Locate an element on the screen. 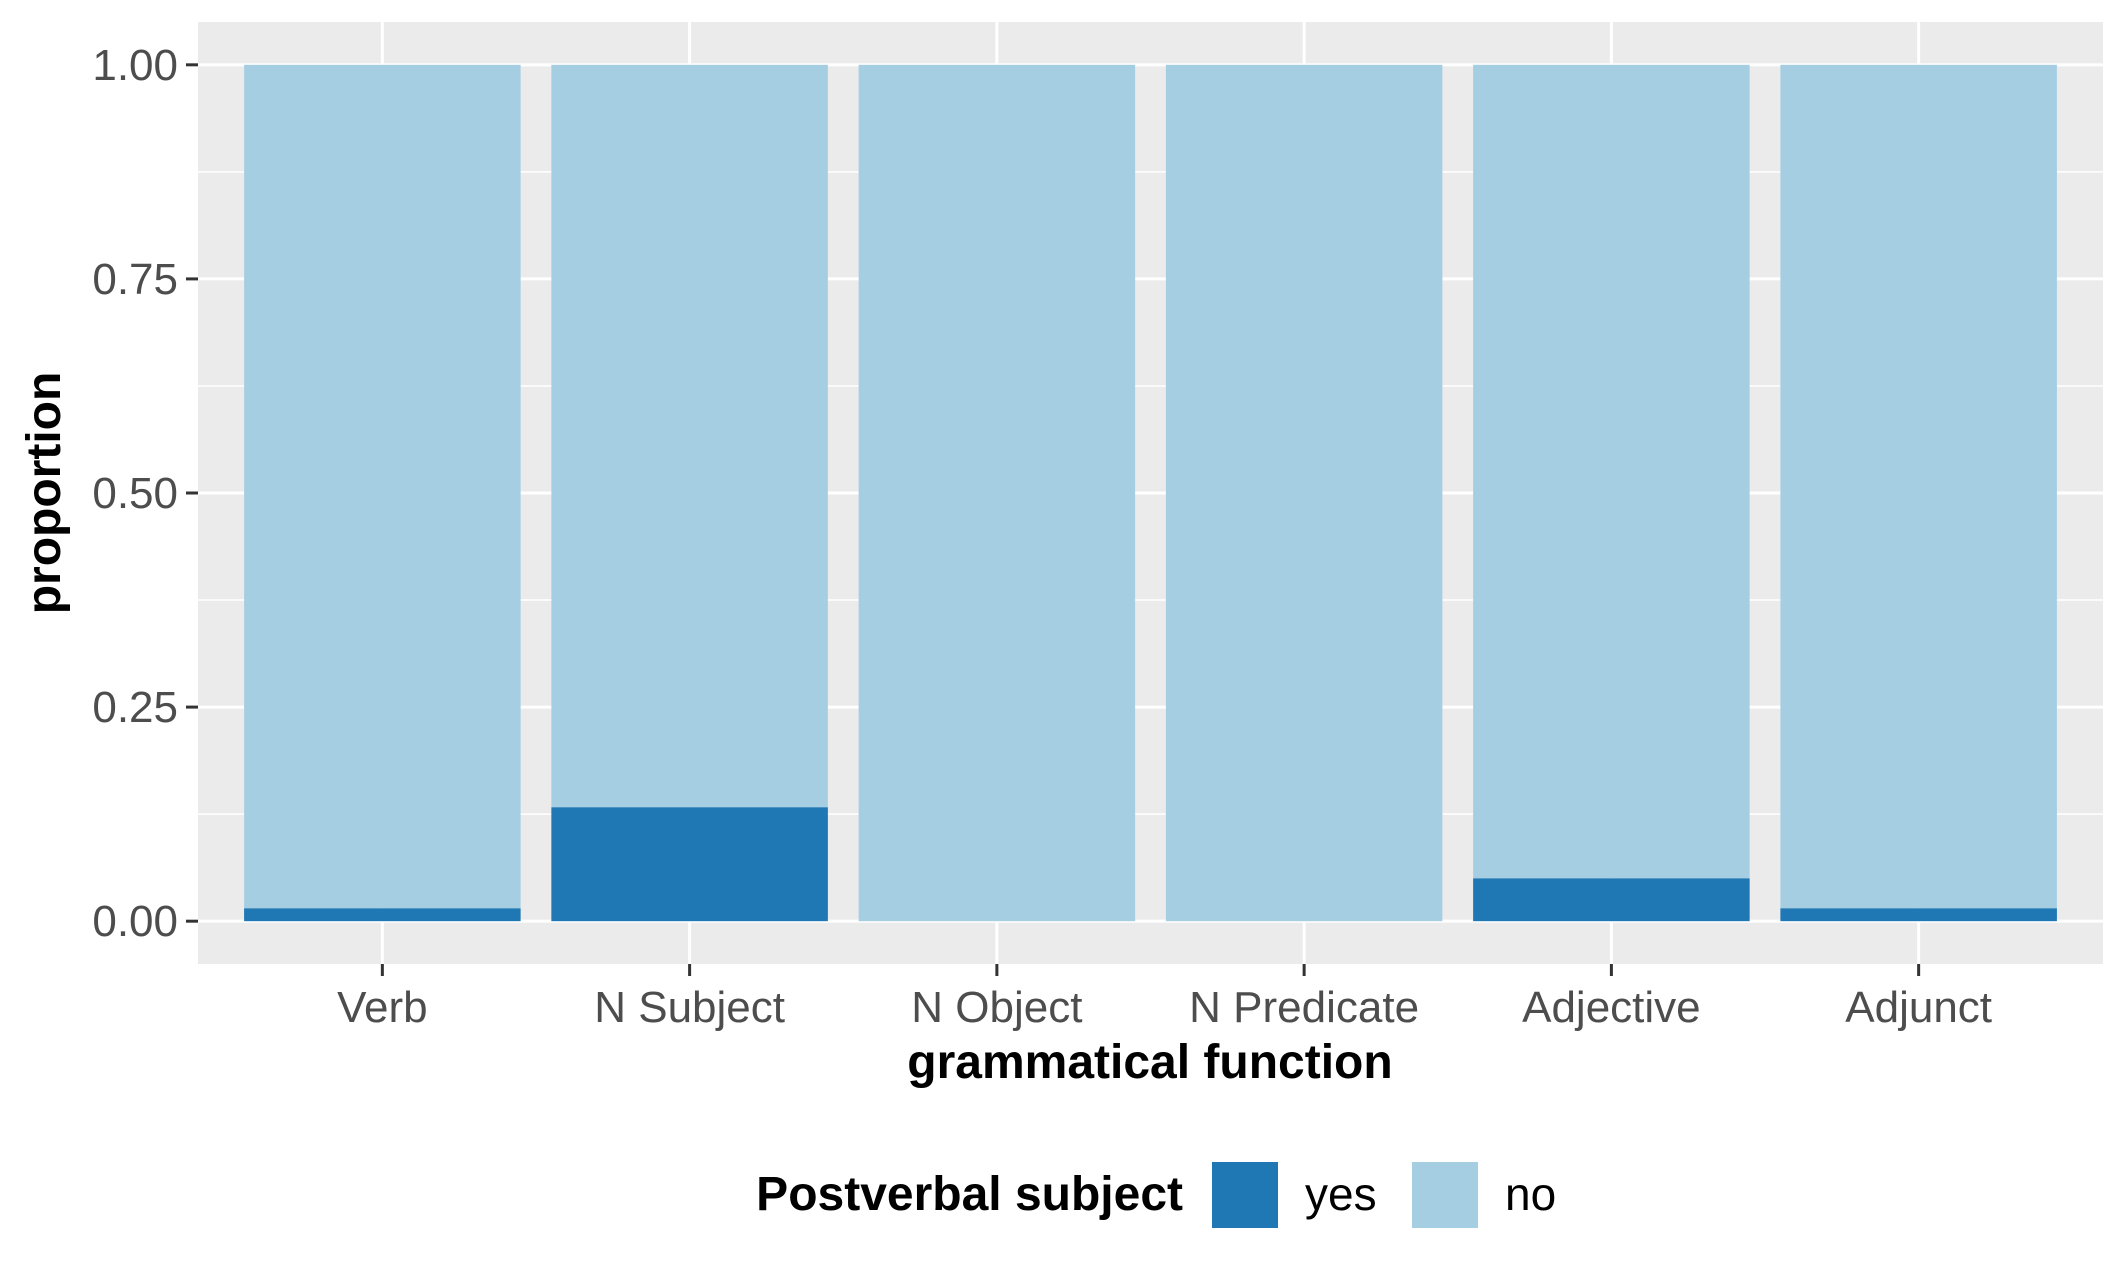  y-tick-label: 1.00 is located at coordinates (135, 65).